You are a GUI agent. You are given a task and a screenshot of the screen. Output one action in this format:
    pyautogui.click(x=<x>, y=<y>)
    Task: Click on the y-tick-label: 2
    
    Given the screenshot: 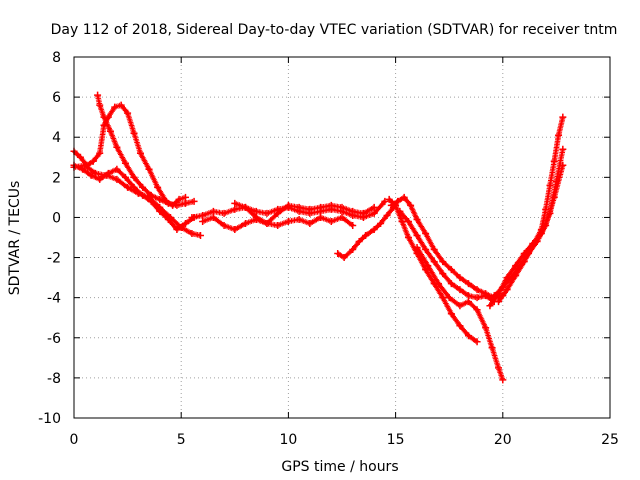 What is the action you would take?
    pyautogui.click(x=56, y=178)
    